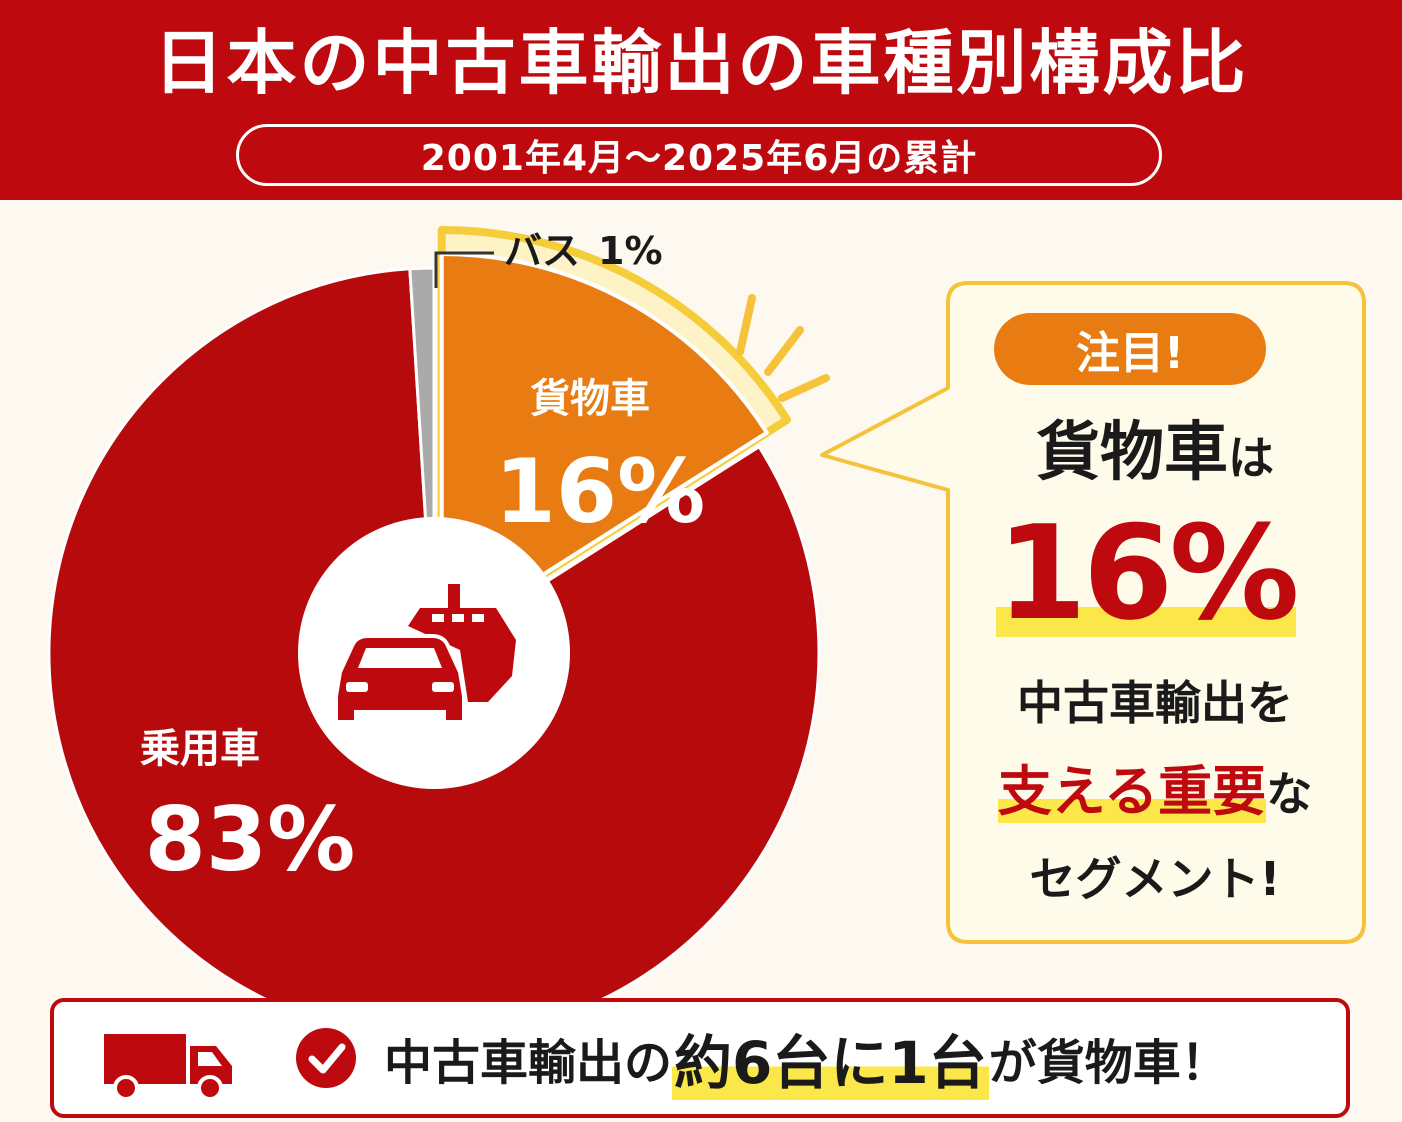 This screenshot has width=1402, height=1122. I want to click on car-ship-icon, so click(425, 654).